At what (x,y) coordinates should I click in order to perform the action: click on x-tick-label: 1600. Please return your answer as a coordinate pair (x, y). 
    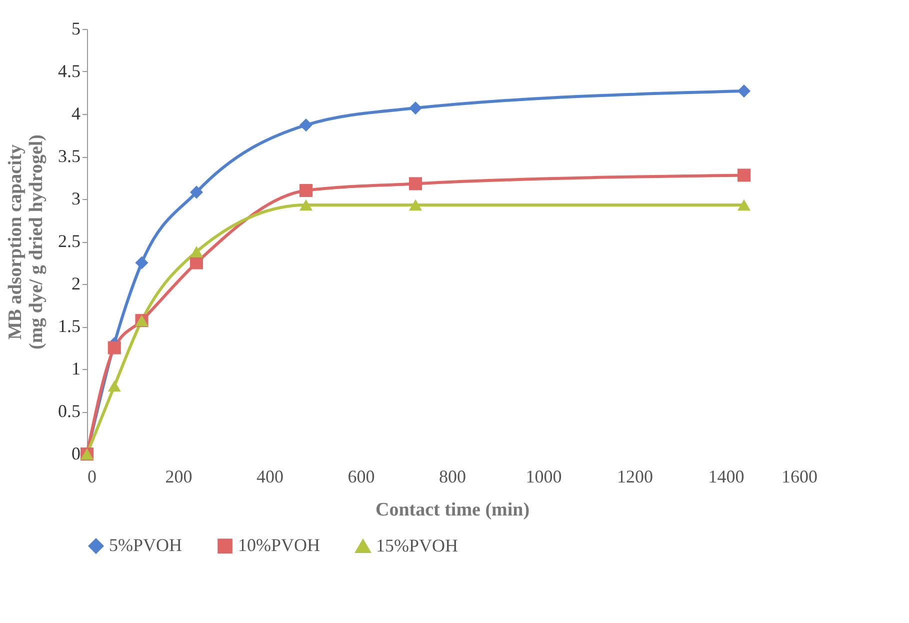
    Looking at the image, I should click on (800, 476).